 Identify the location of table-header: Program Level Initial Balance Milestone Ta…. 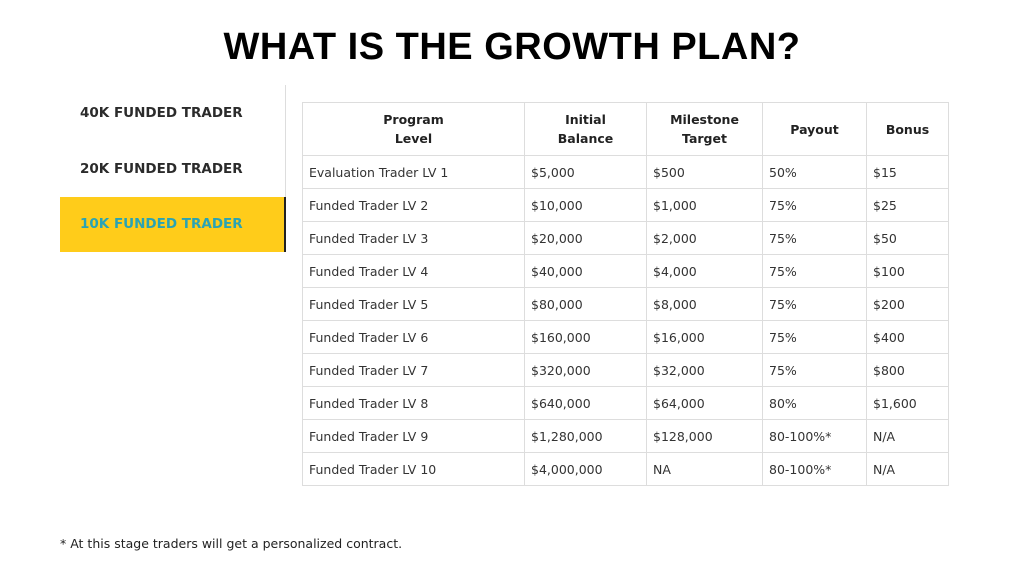
(625, 129).